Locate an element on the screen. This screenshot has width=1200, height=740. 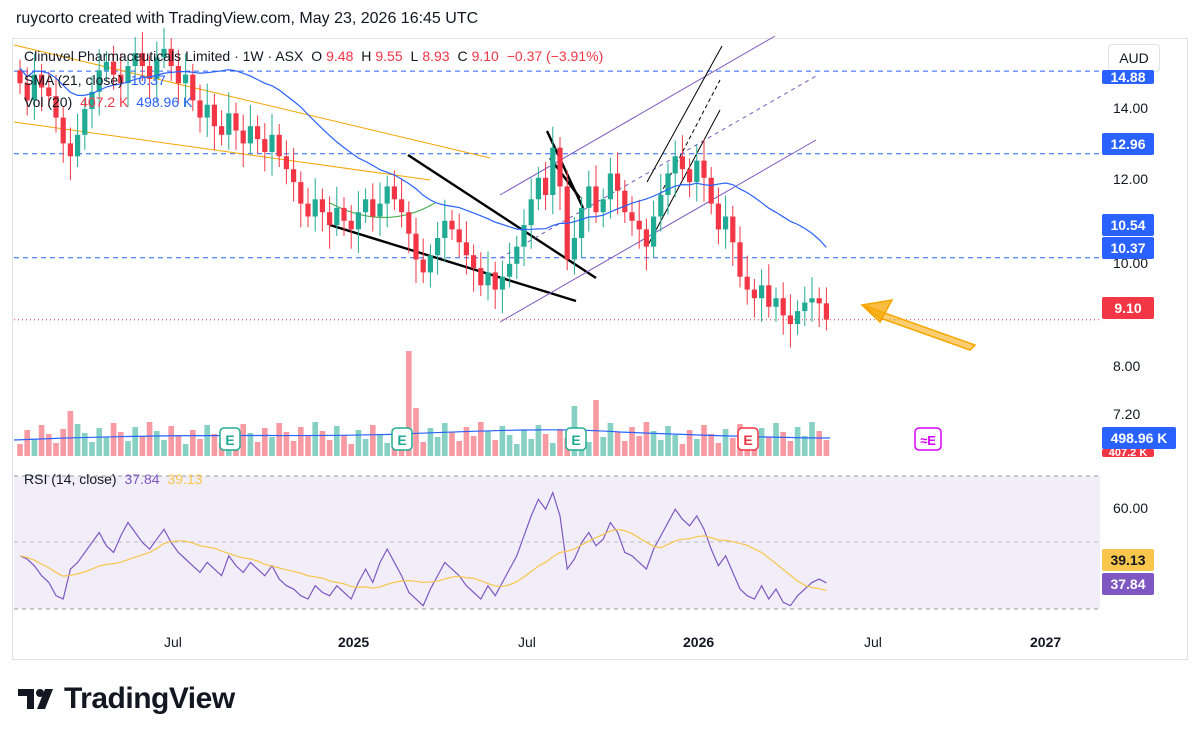
open-value: 9.48 is located at coordinates (340, 56).